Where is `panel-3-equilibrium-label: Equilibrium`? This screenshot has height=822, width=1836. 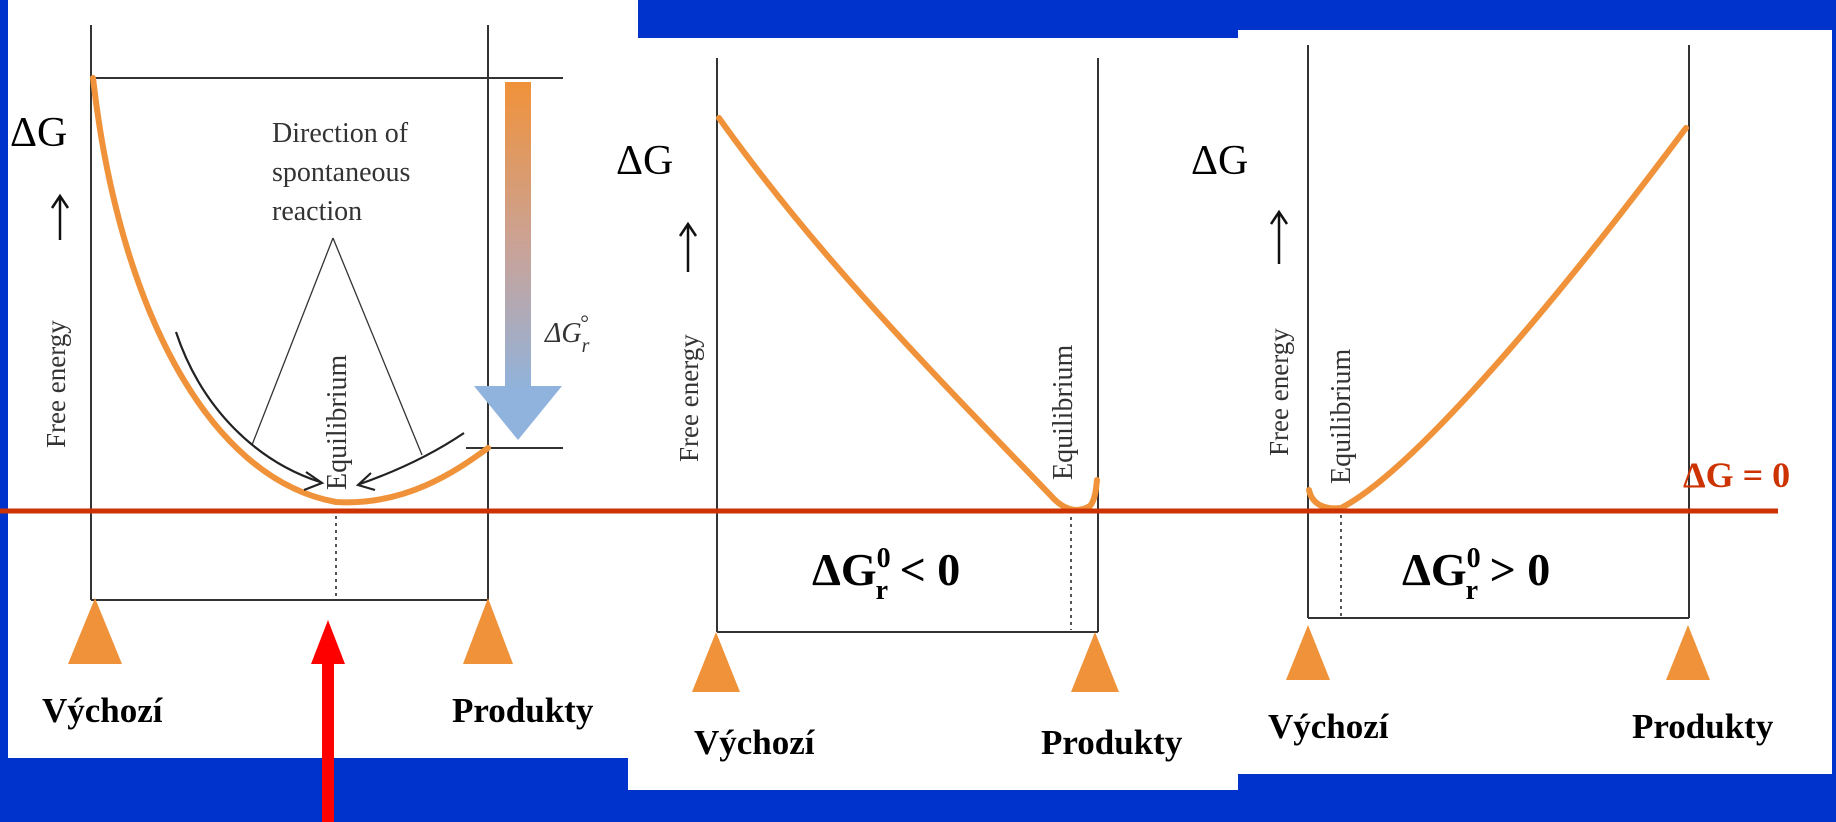
panel-3-equilibrium-label: Equilibrium is located at coordinates (1341, 416).